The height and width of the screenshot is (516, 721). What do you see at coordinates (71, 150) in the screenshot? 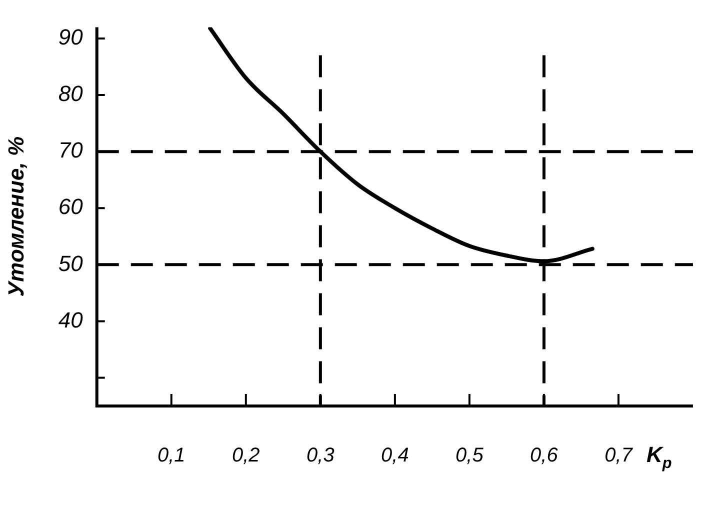
I see `y-tick-label: 70` at bounding box center [71, 150].